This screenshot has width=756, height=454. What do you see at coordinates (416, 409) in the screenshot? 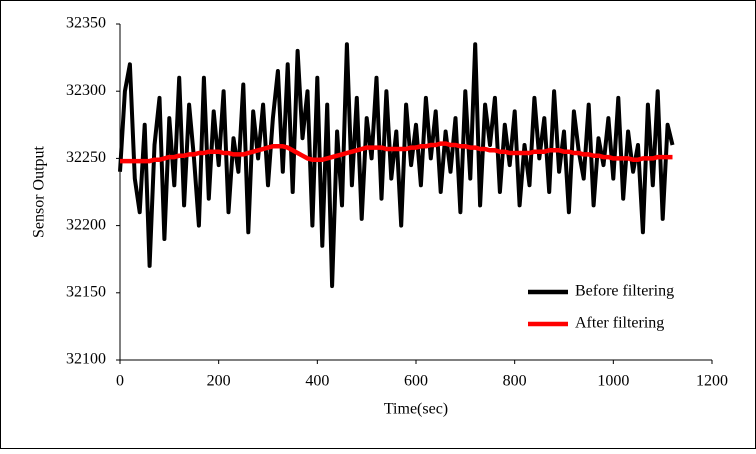
I see `x-axis-title: Time(sec)` at bounding box center [416, 409].